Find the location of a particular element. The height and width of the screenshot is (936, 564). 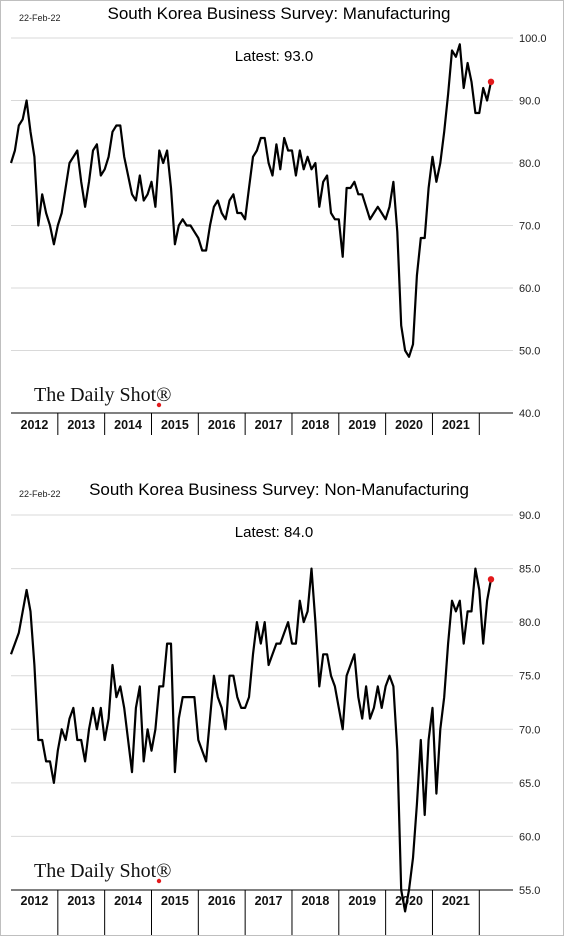

y-tick-label: 50.0 is located at coordinates (529, 352).